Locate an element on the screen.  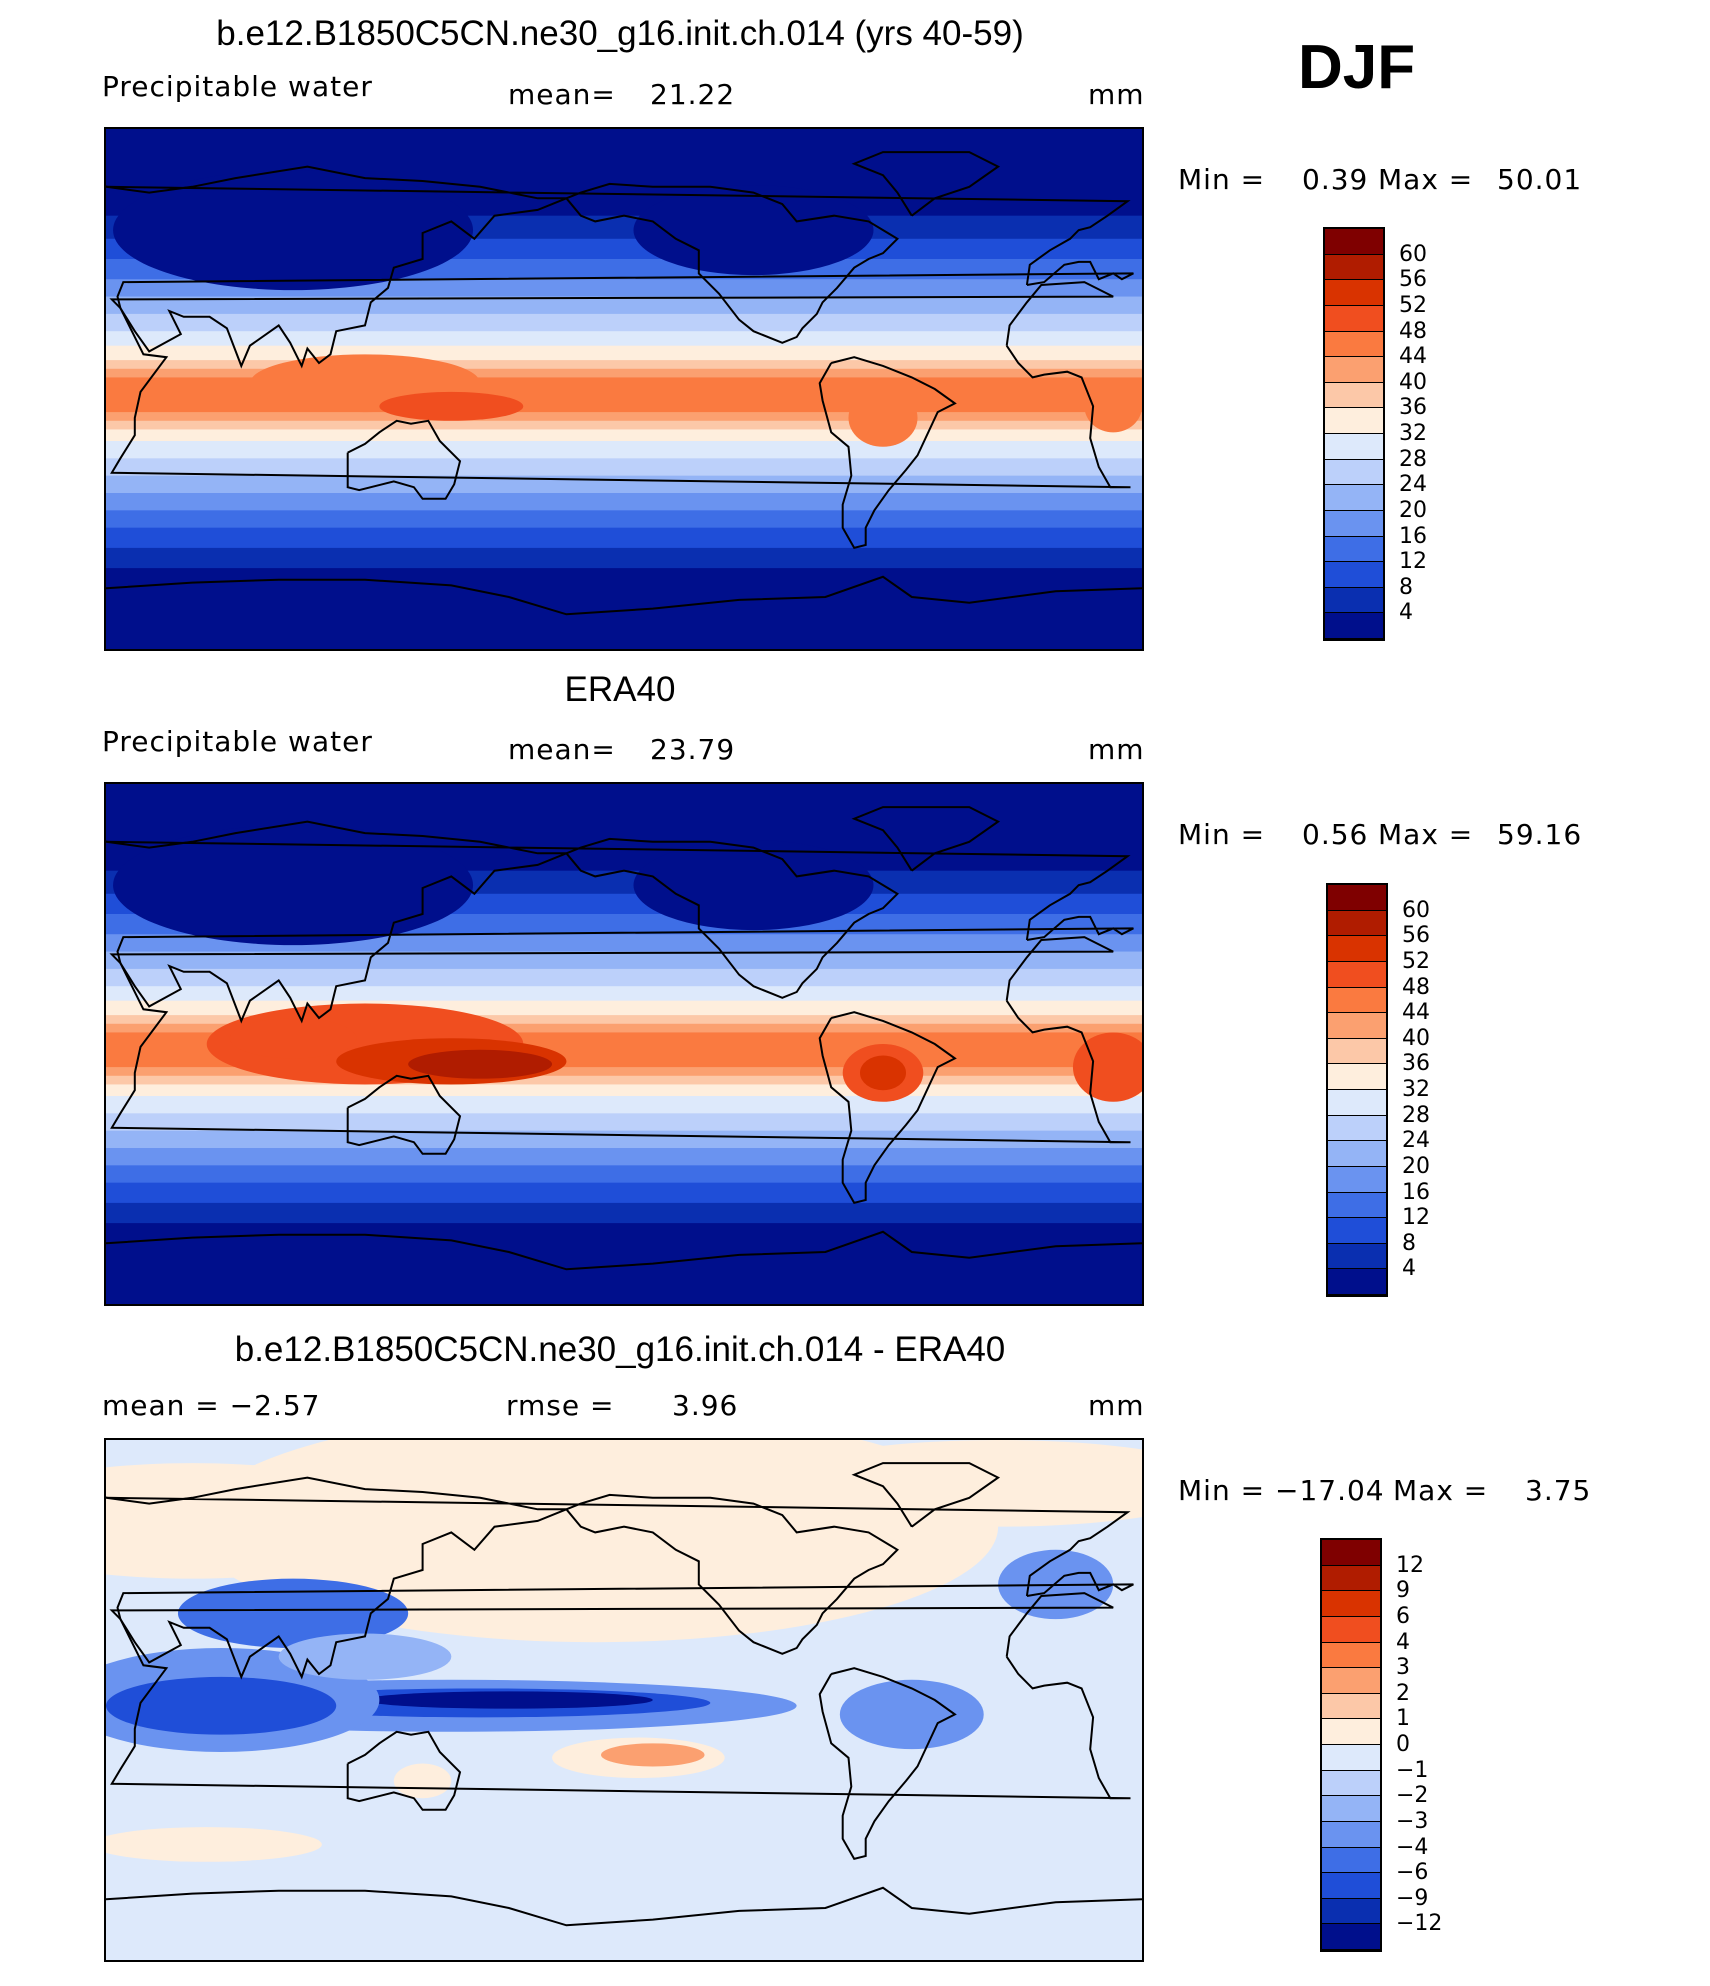
colorbar-tick-label: 9 is located at coordinates (1403, 1591).